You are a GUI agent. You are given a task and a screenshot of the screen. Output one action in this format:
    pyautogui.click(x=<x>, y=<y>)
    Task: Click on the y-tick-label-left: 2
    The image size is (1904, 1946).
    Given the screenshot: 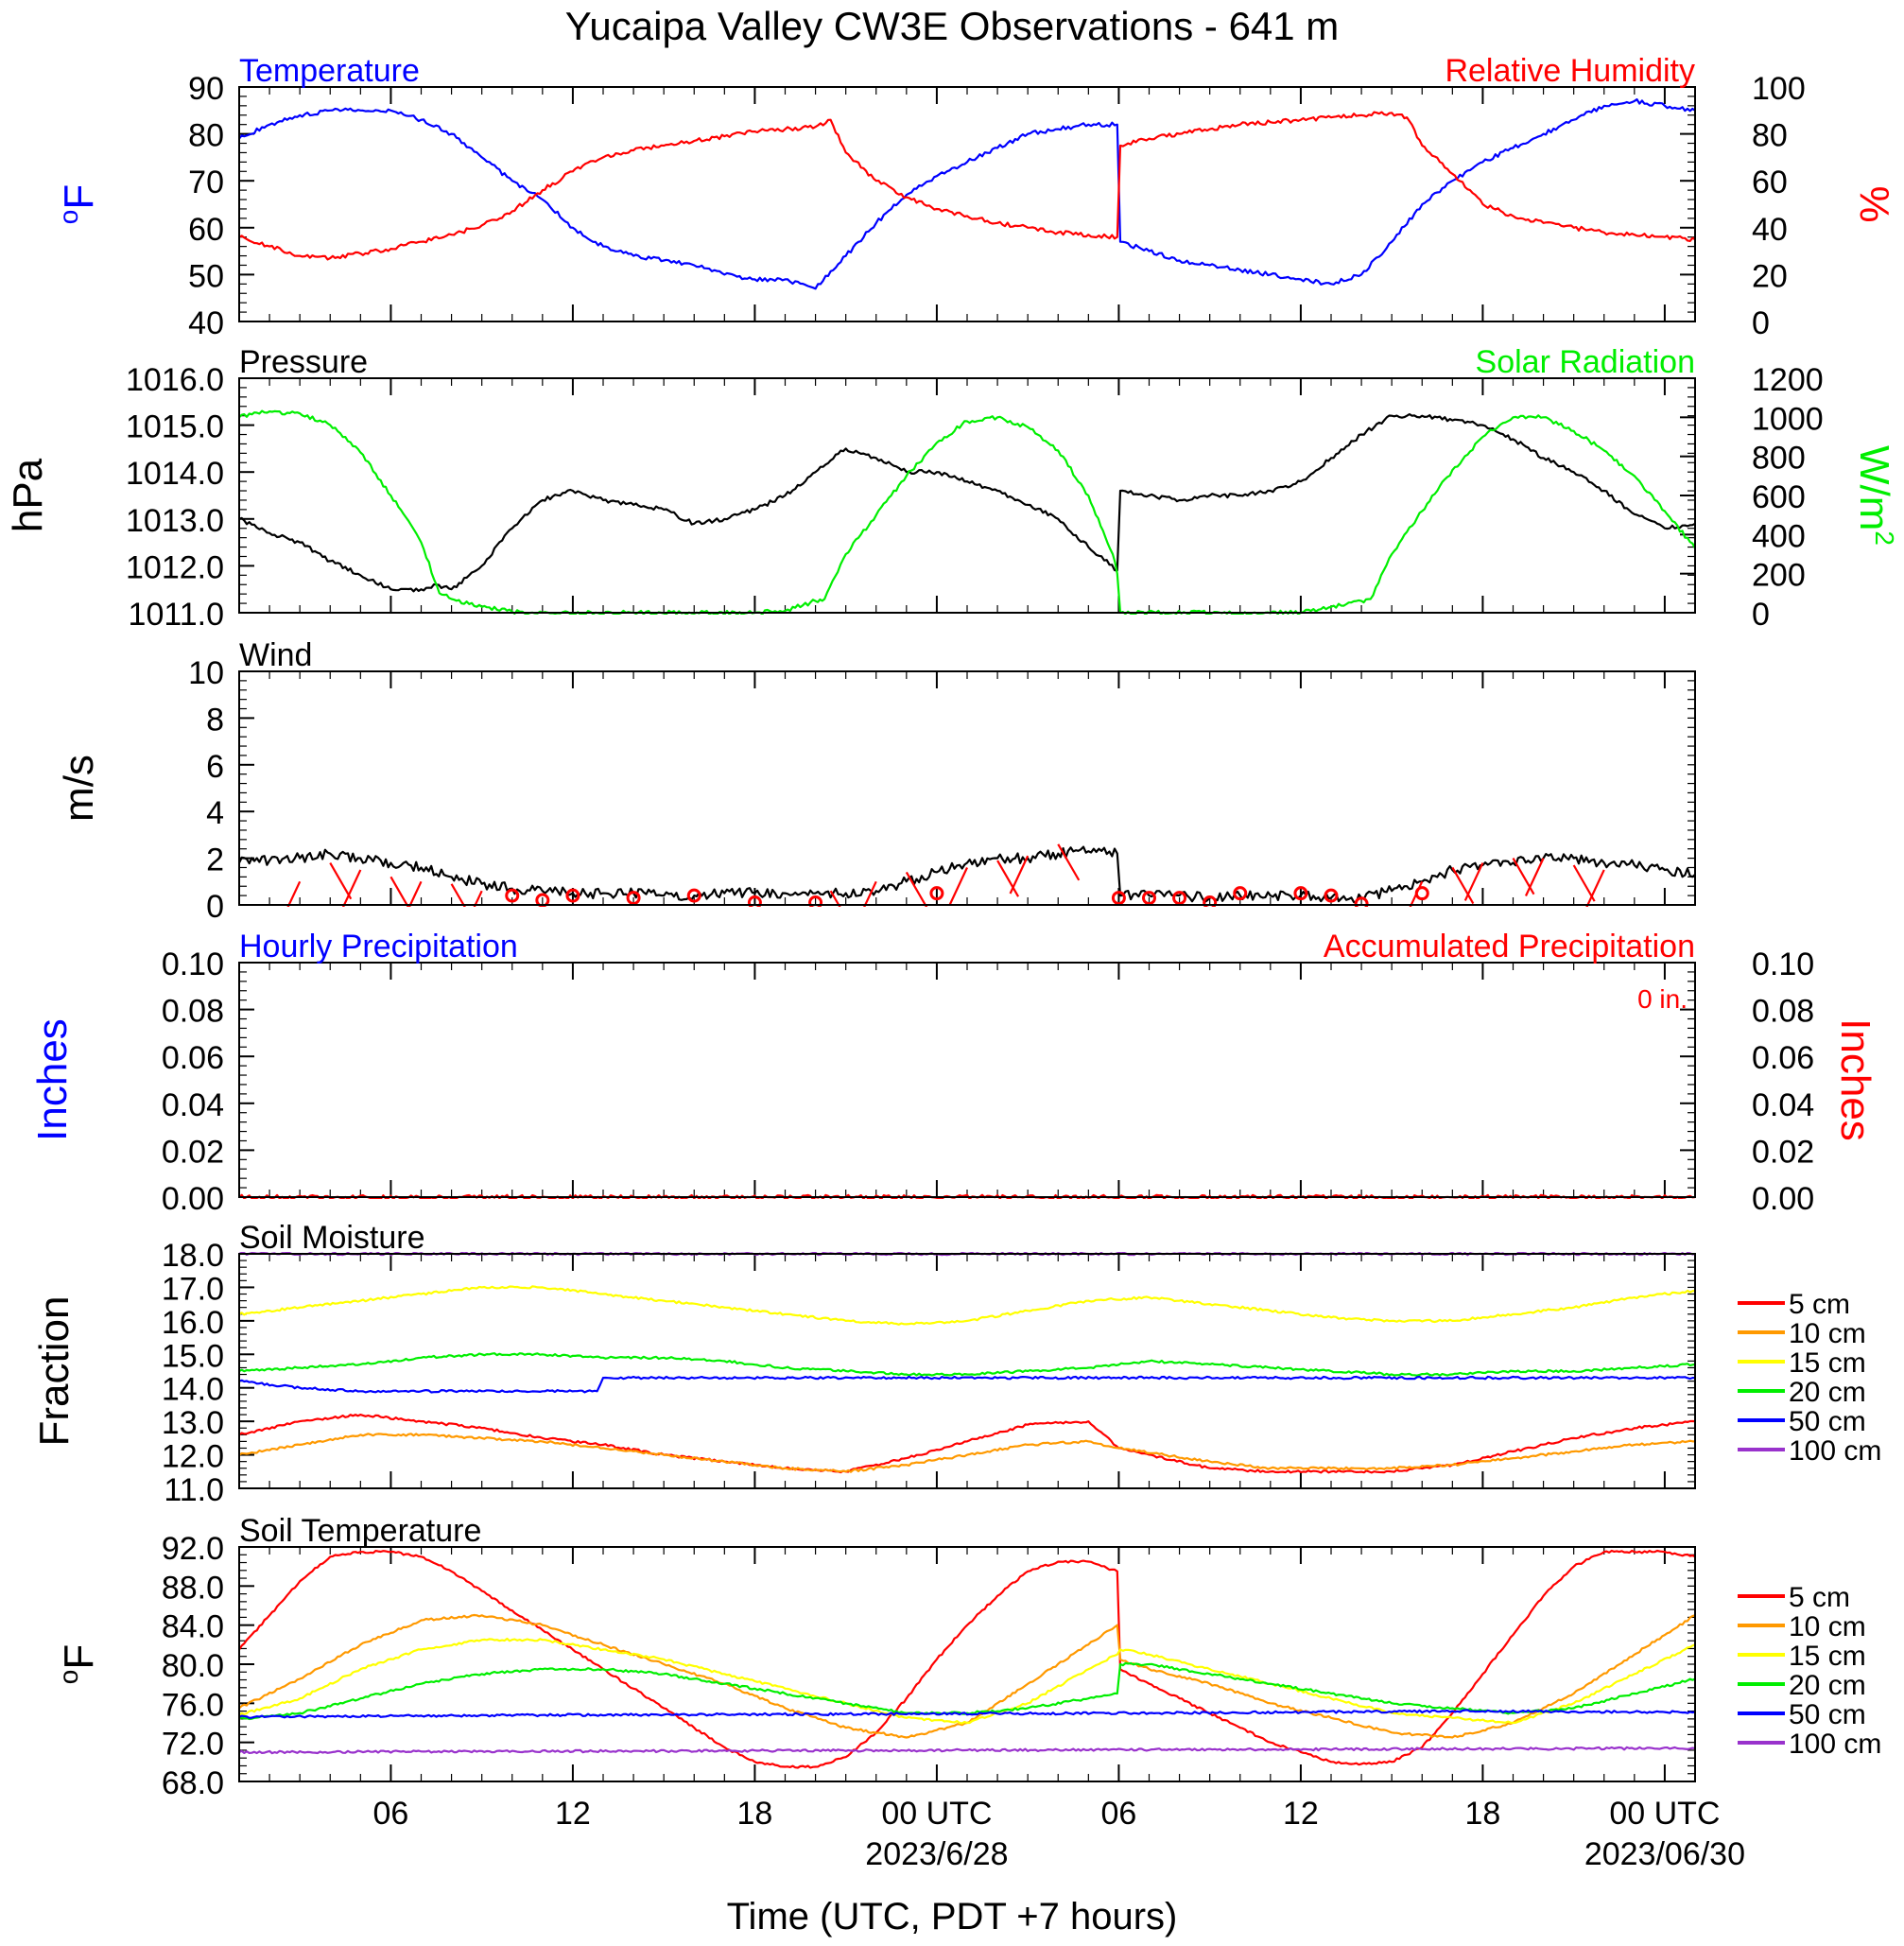 What is the action you would take?
    pyautogui.click(x=215, y=861)
    